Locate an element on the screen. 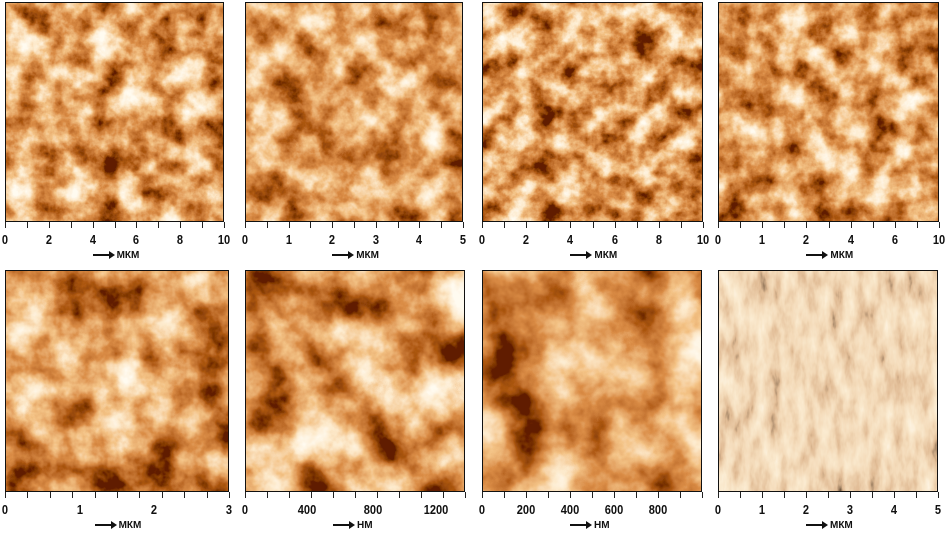 Image resolution: width=946 pixels, height=535 pixels. x-axis: 0 200 400 600 800 is located at coordinates (591, 504).